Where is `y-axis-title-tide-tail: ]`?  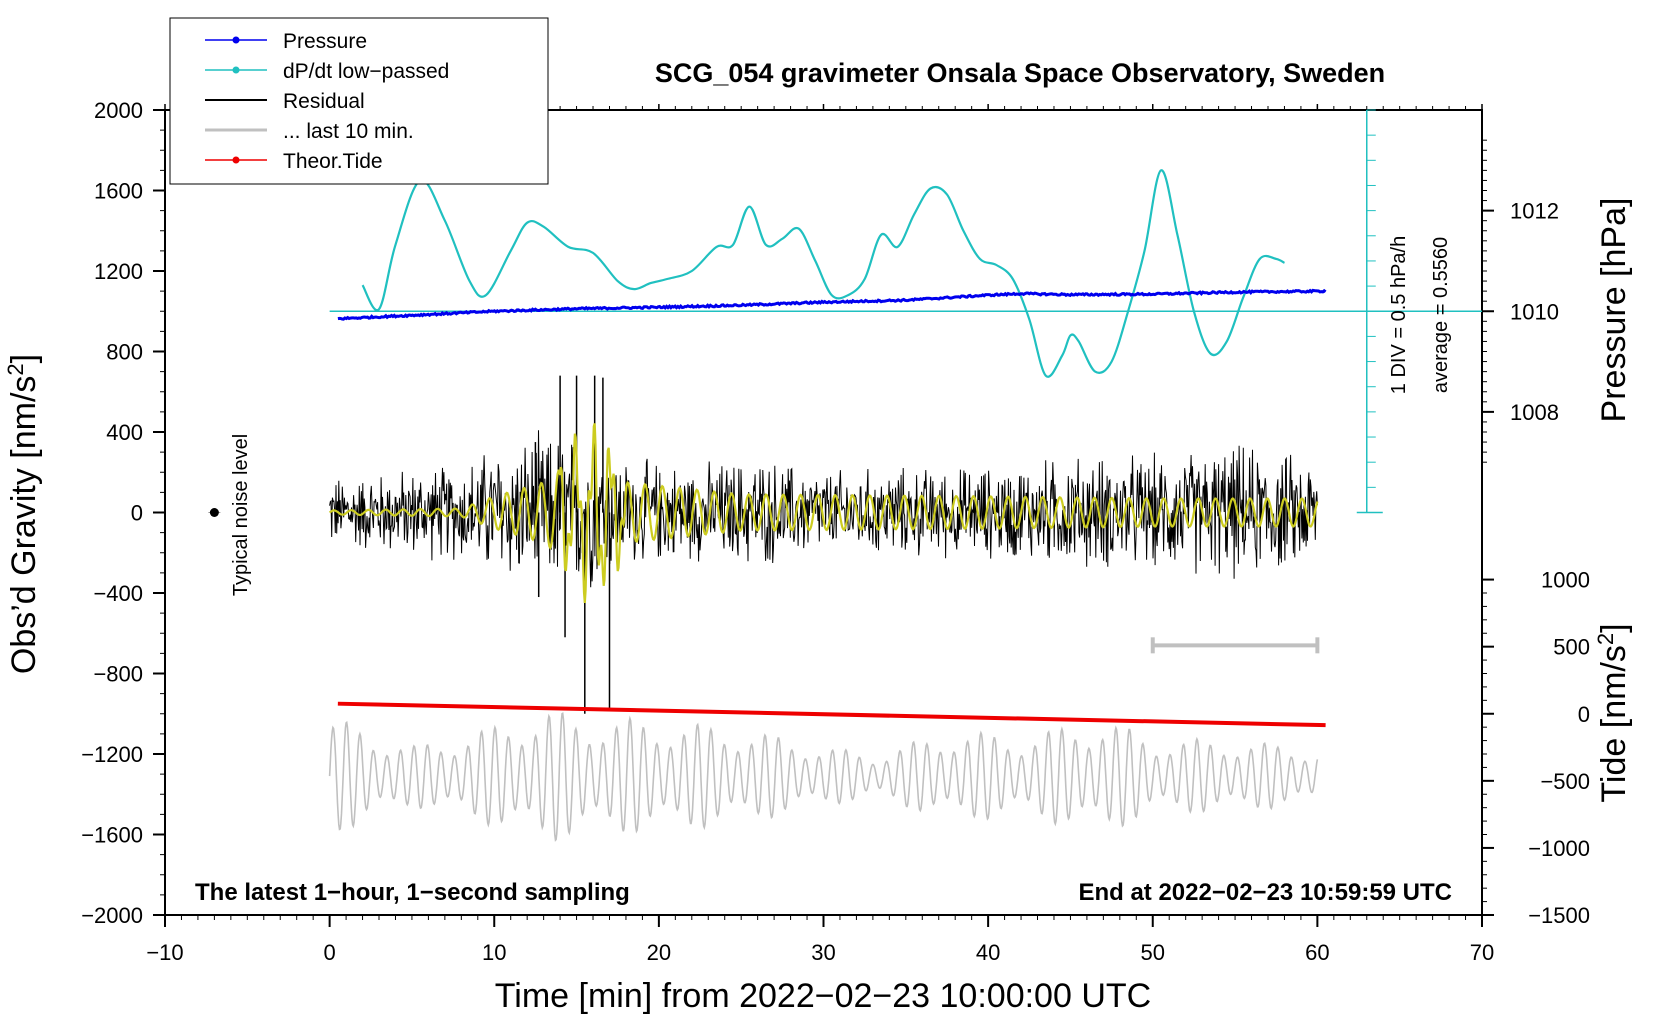 y-axis-title-tide-tail: ] is located at coordinates (1614, 627).